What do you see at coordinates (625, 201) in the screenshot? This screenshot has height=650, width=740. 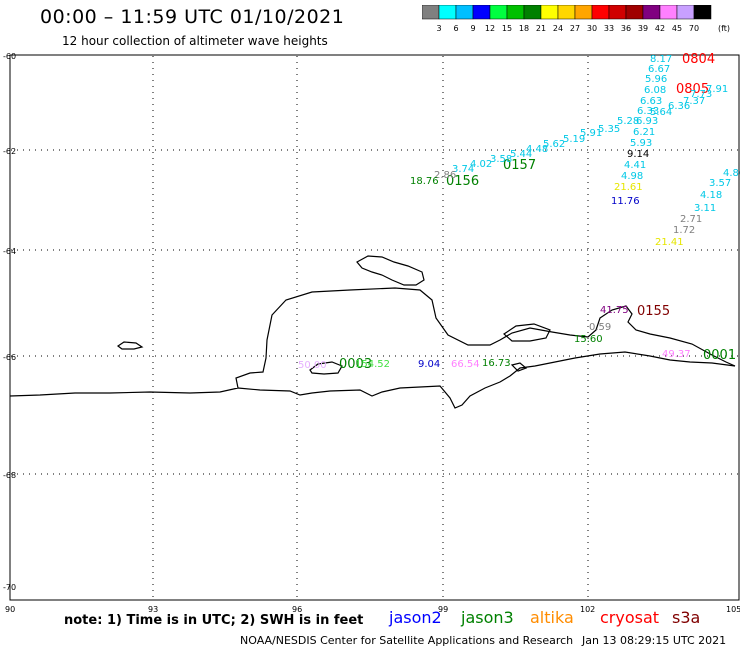 I see `wave-height-value: 11.76` at bounding box center [625, 201].